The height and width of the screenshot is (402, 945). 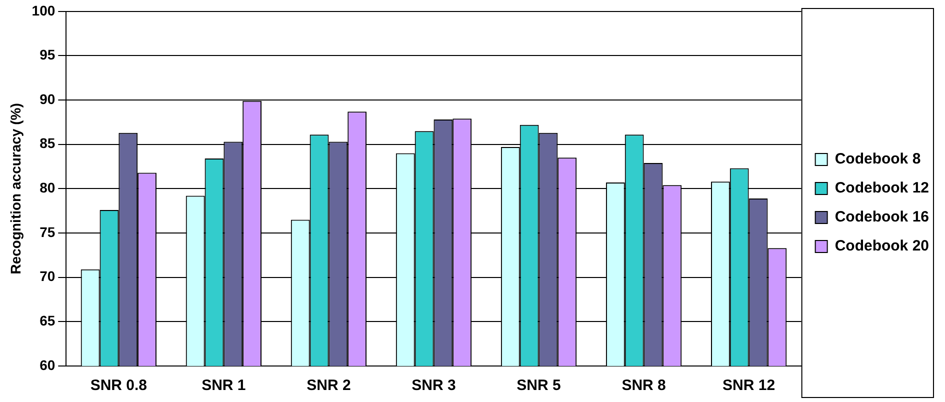 I want to click on y-tick-label: 80, so click(x=48, y=188).